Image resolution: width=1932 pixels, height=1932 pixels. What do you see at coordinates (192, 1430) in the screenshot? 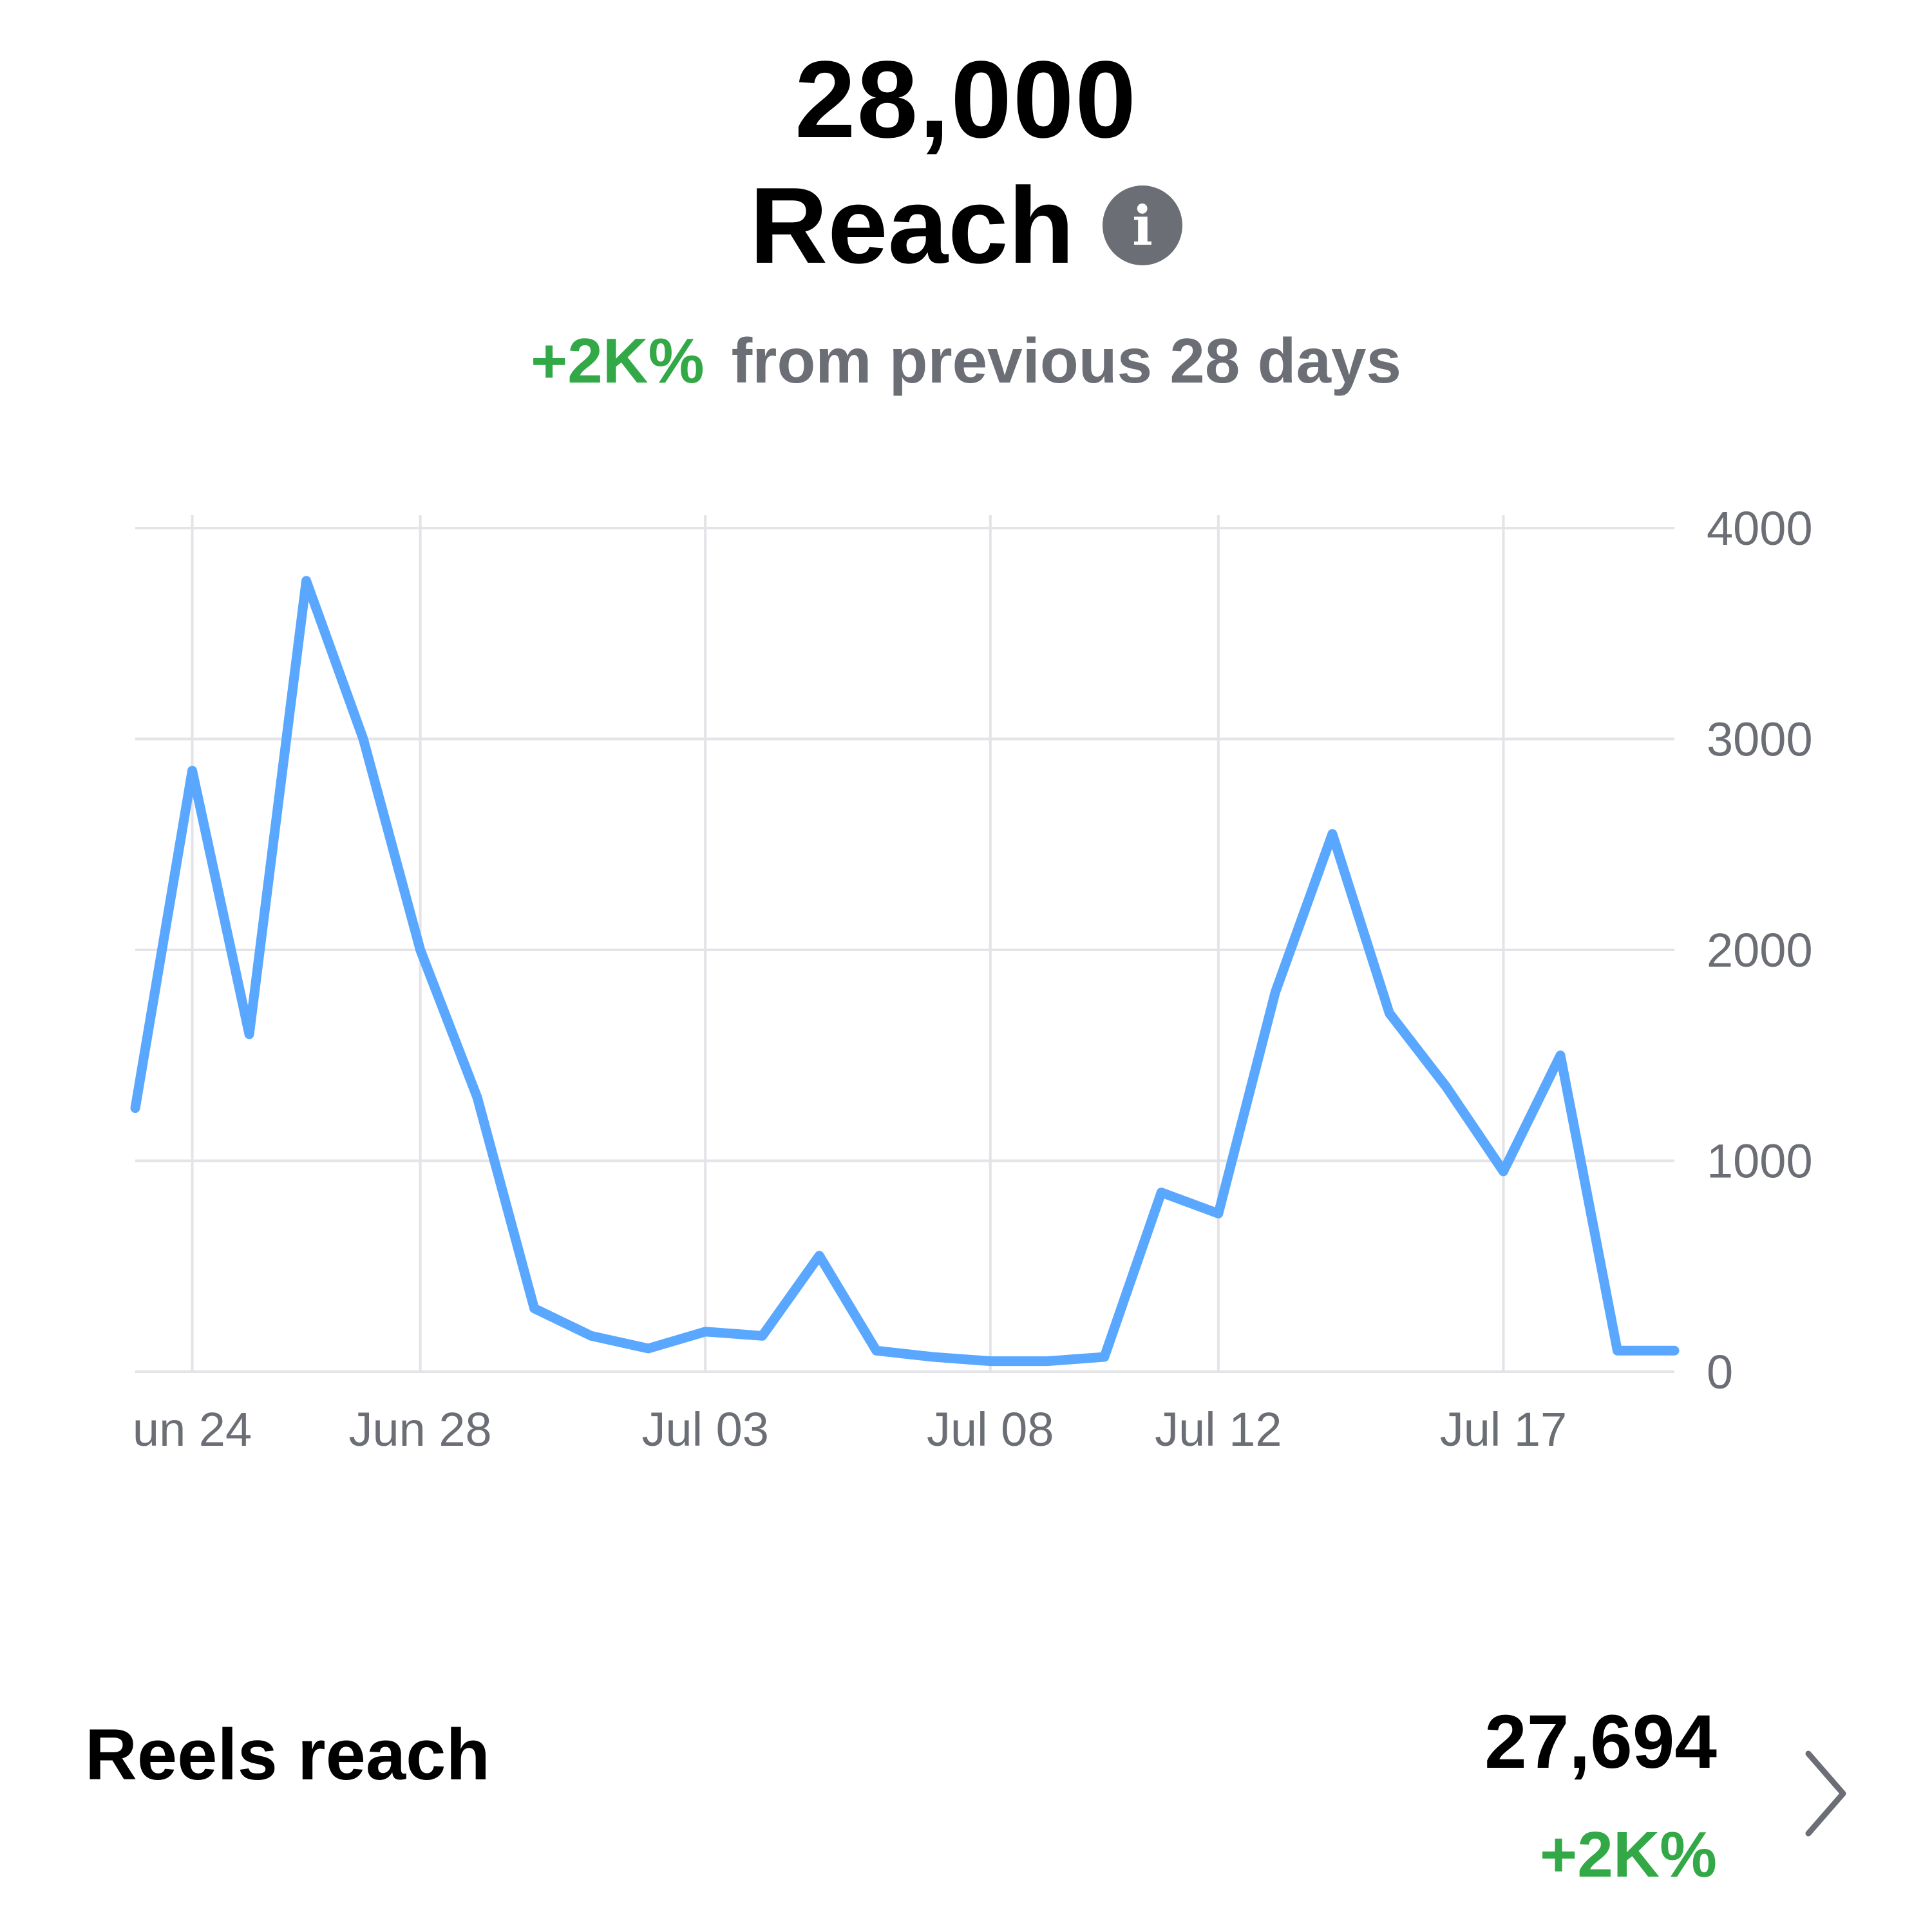
I see `x-tick-label: un 24` at bounding box center [192, 1430].